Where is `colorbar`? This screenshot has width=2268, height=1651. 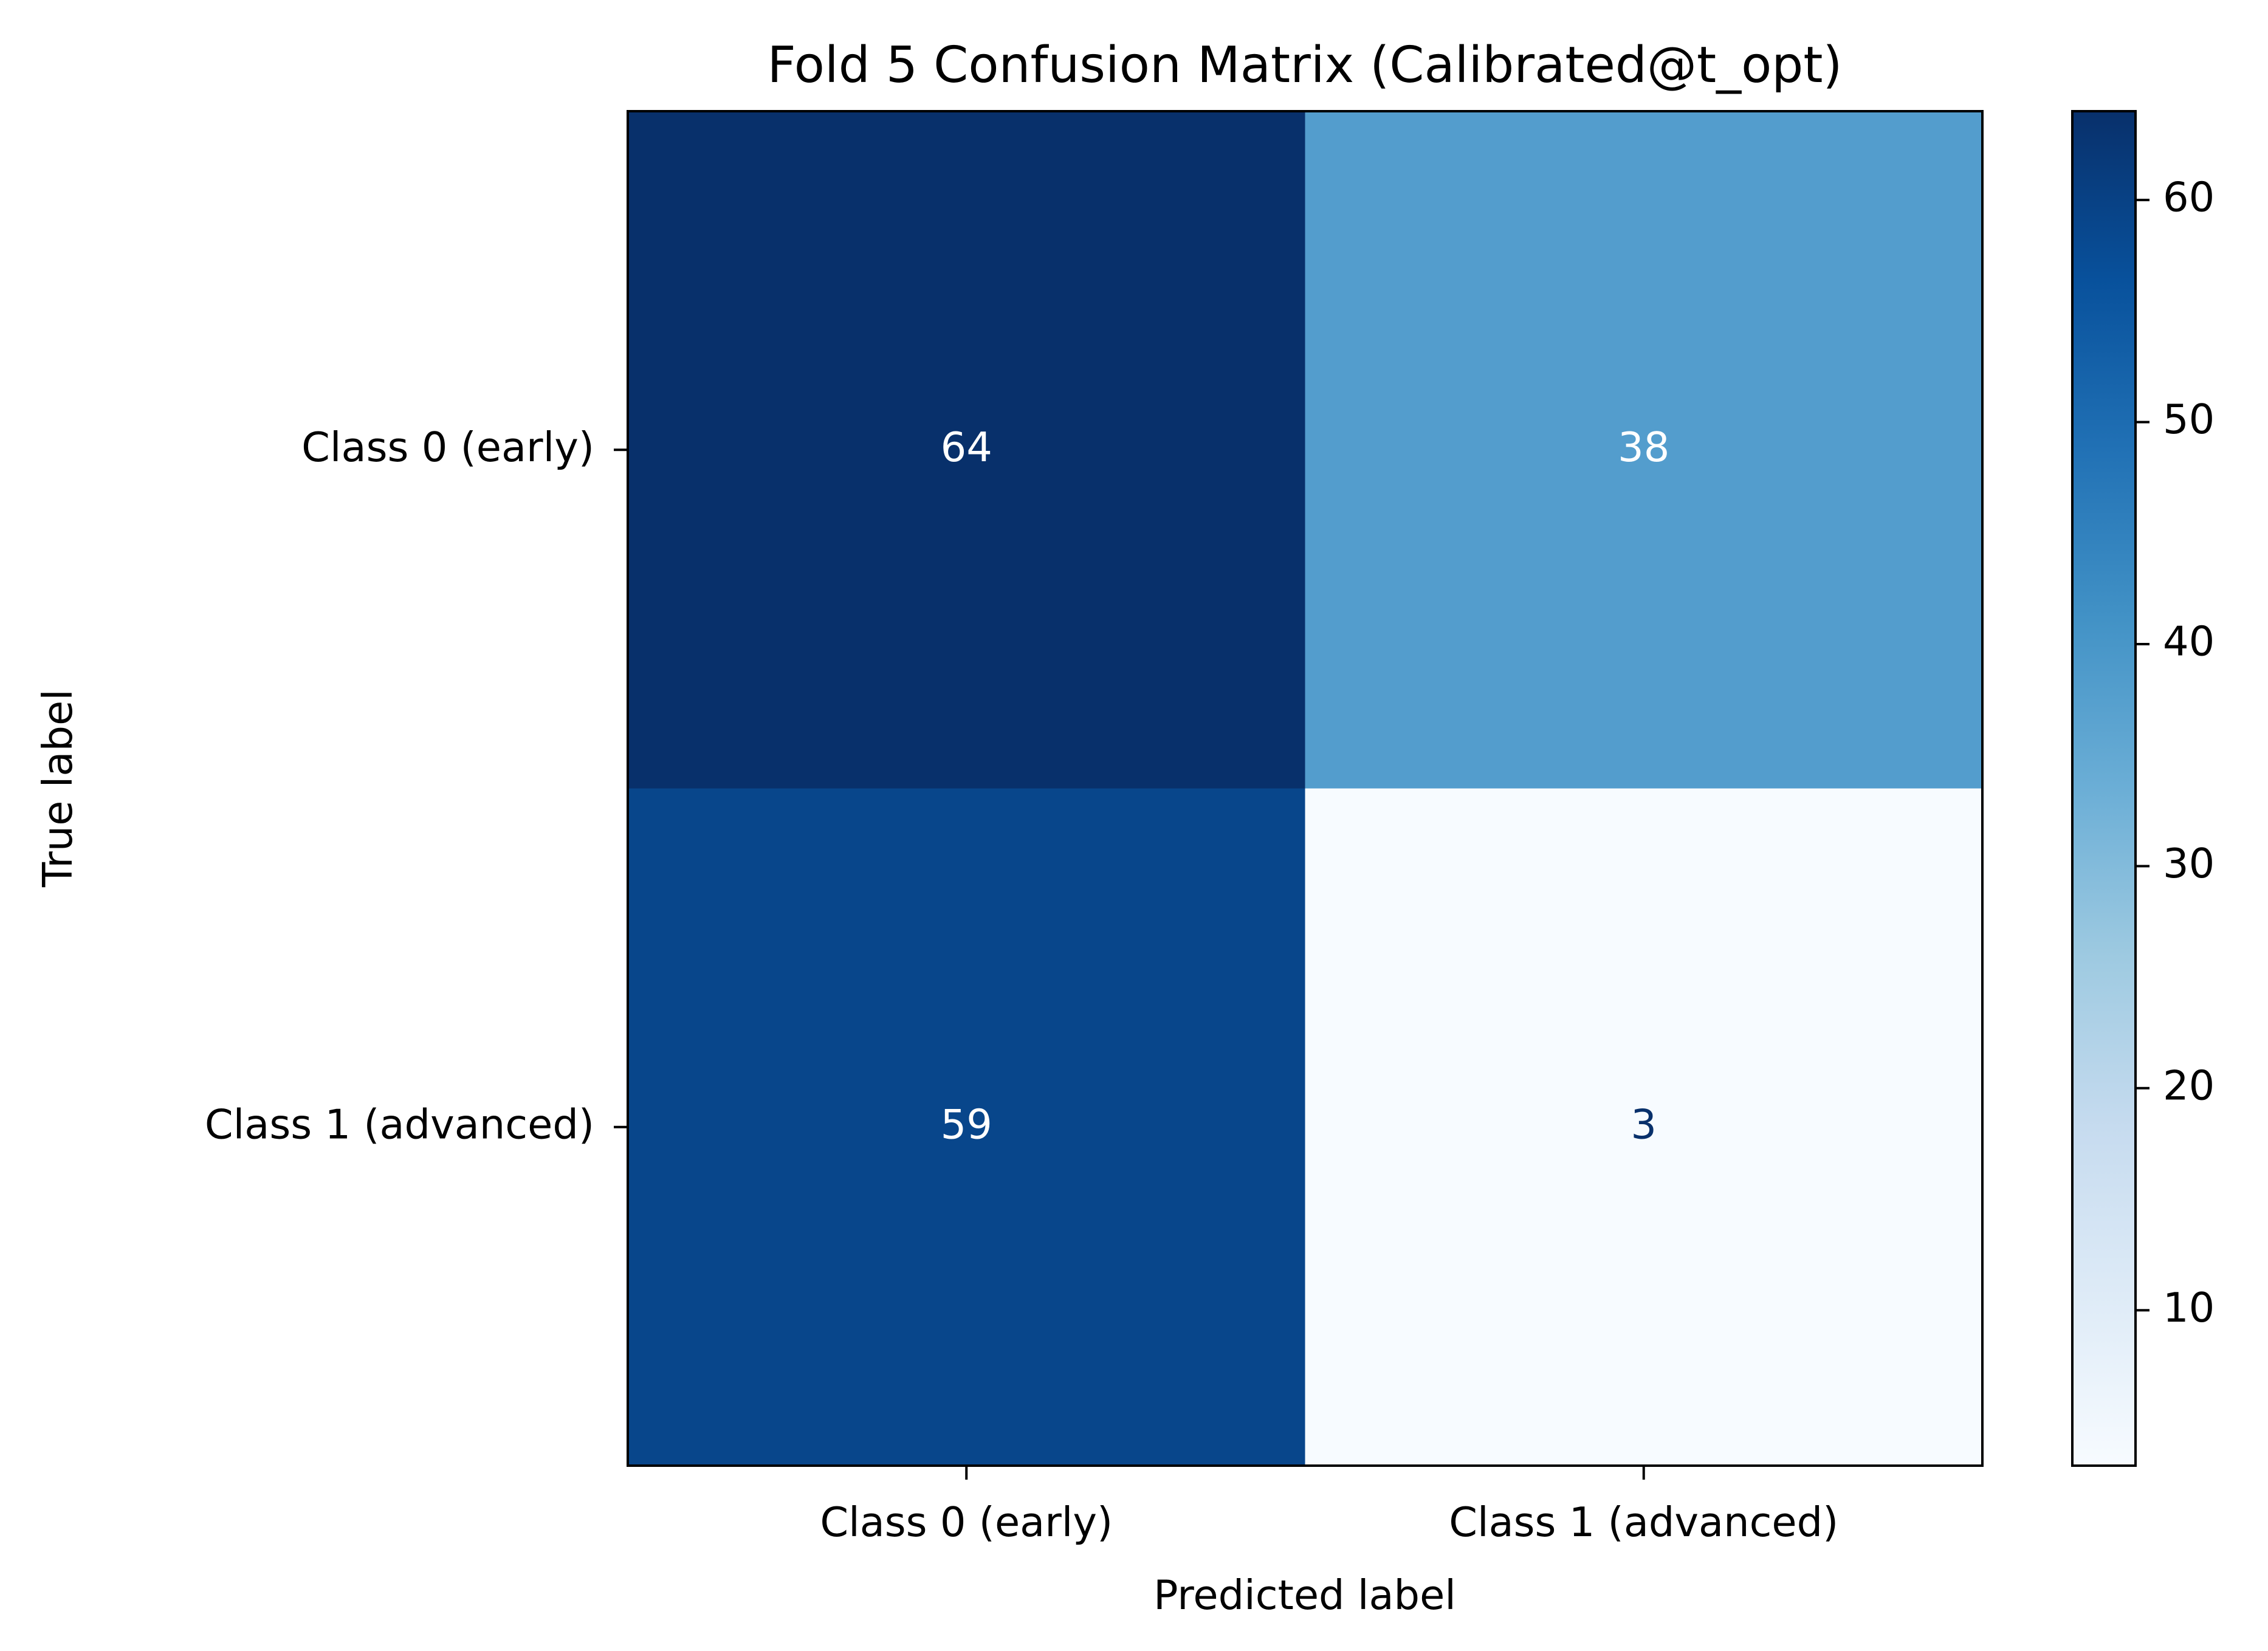
colorbar is located at coordinates (2104, 788).